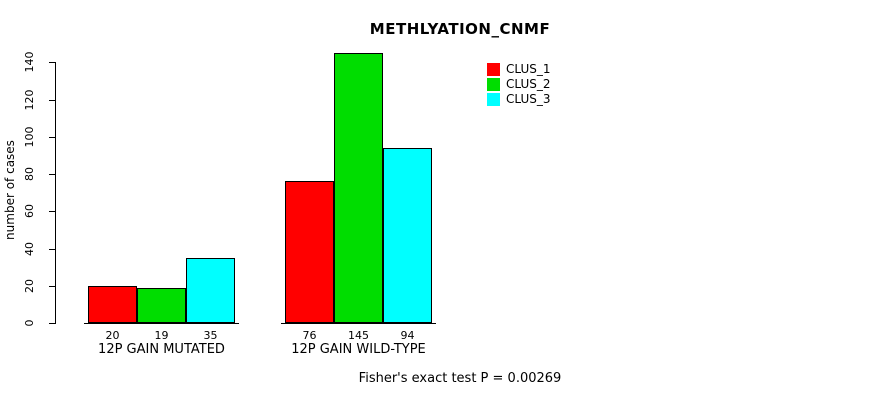 This screenshot has width=890, height=400. What do you see at coordinates (112, 335) in the screenshot?
I see `bar-value-label: 20` at bounding box center [112, 335].